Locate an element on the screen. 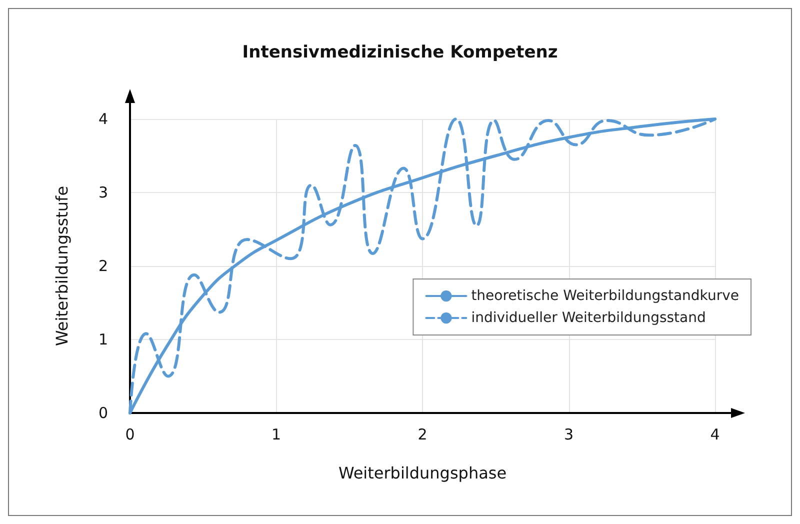 The width and height of the screenshot is (800, 524). y-tick-label: 4 is located at coordinates (103, 119).